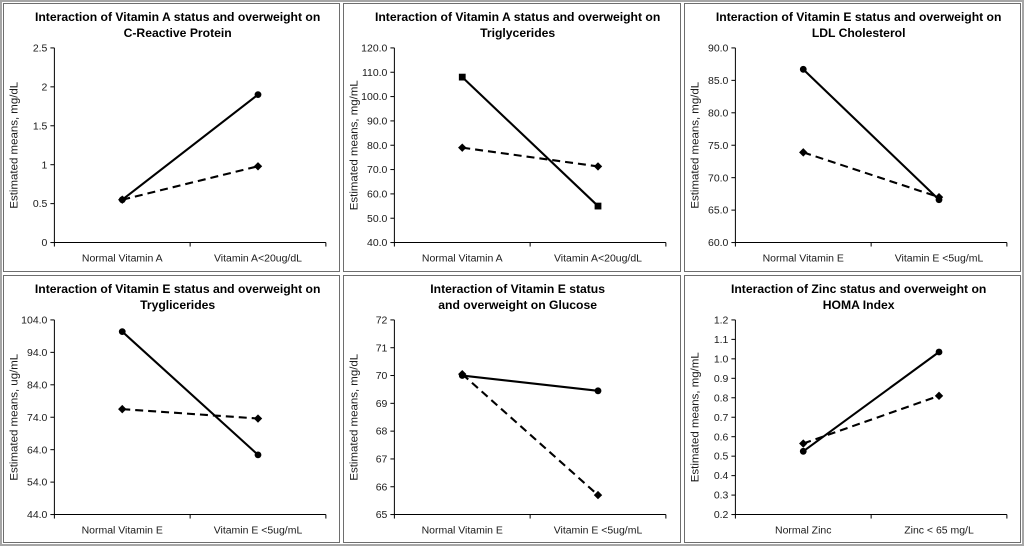  Describe the element at coordinates (37, 385) in the screenshot. I see `svg-text: 84.0` at that location.